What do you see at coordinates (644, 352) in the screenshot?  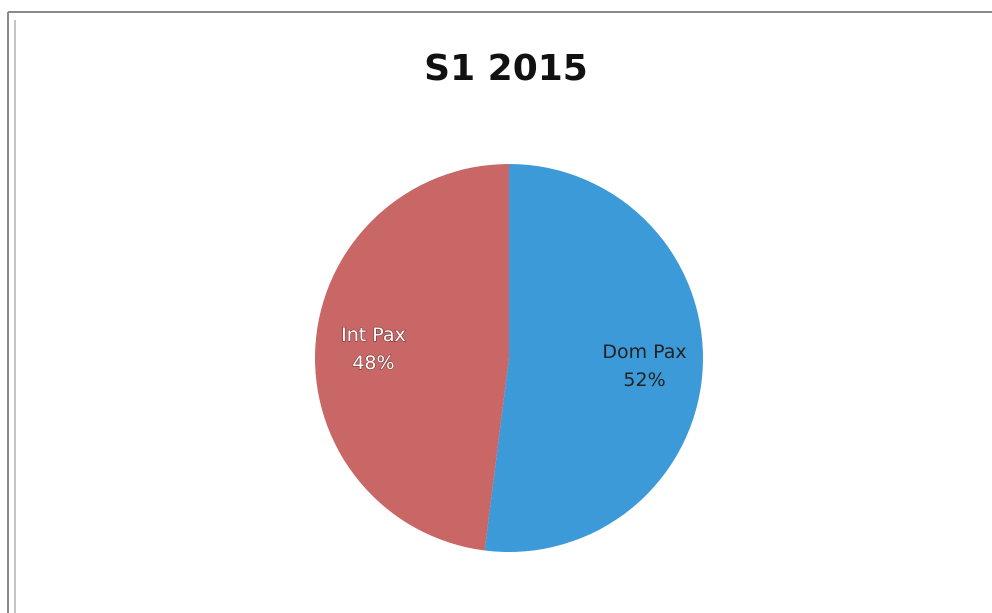 I see `slice-label: Dom Pax` at bounding box center [644, 352].